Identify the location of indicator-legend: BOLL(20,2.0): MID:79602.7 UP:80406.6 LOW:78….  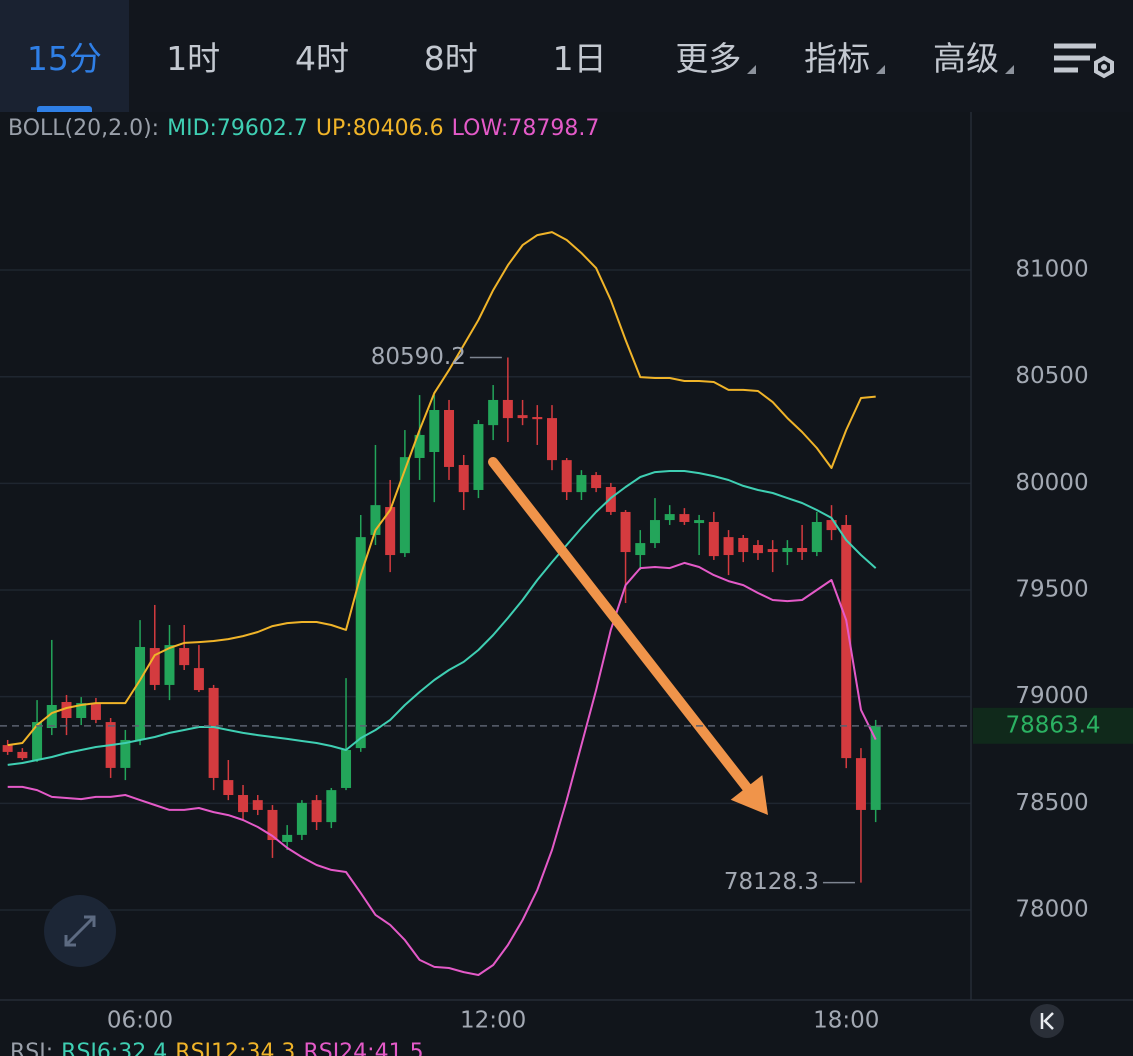
(307, 128).